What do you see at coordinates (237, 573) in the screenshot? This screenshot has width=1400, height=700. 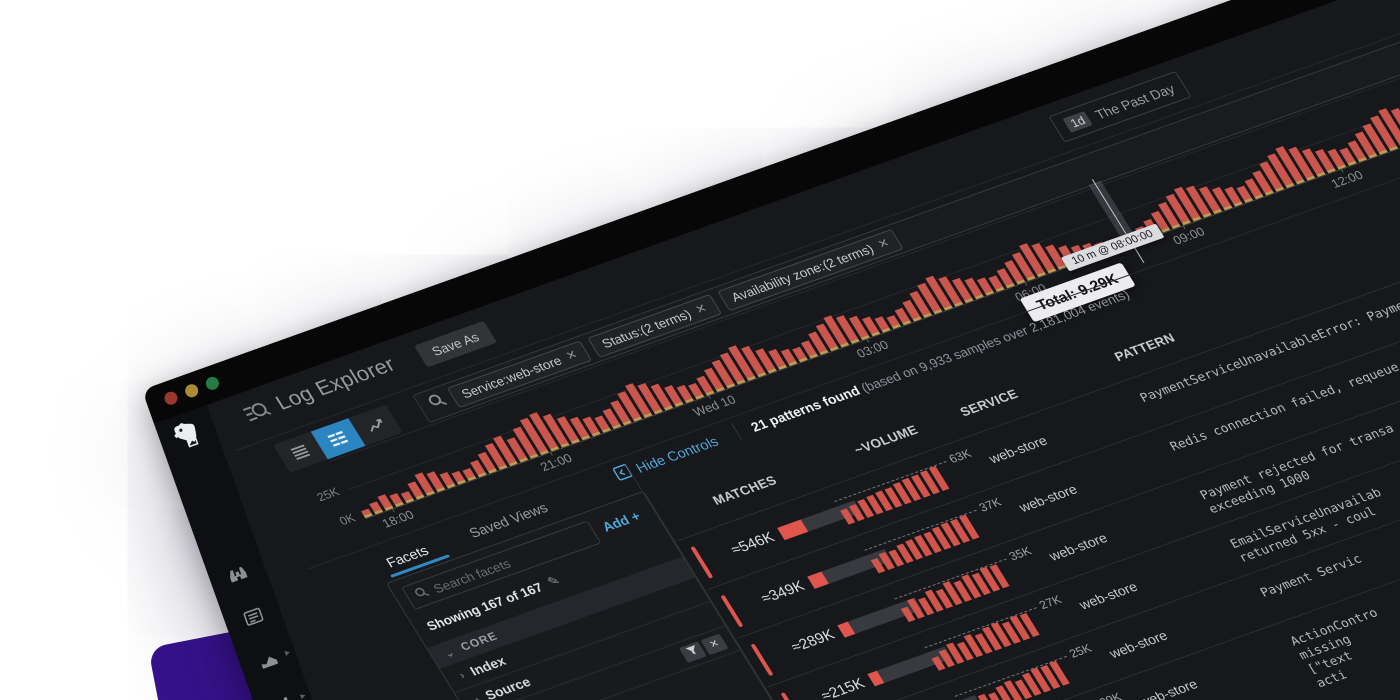 I see `watchdog-binoculars-icon` at bounding box center [237, 573].